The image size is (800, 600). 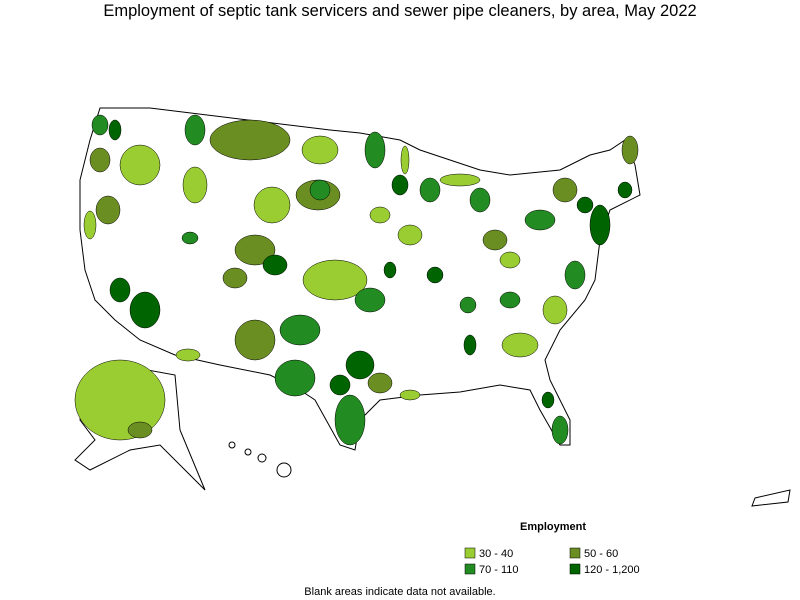 I want to click on legend-title: Employment, so click(x=553, y=527).